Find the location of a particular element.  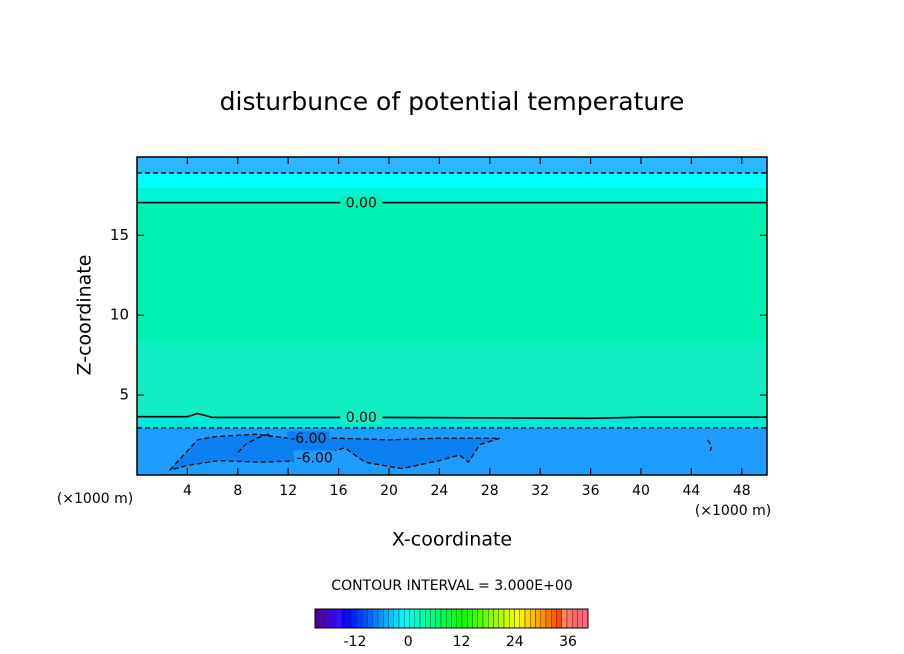

colorbar-frame is located at coordinates (451, 618).